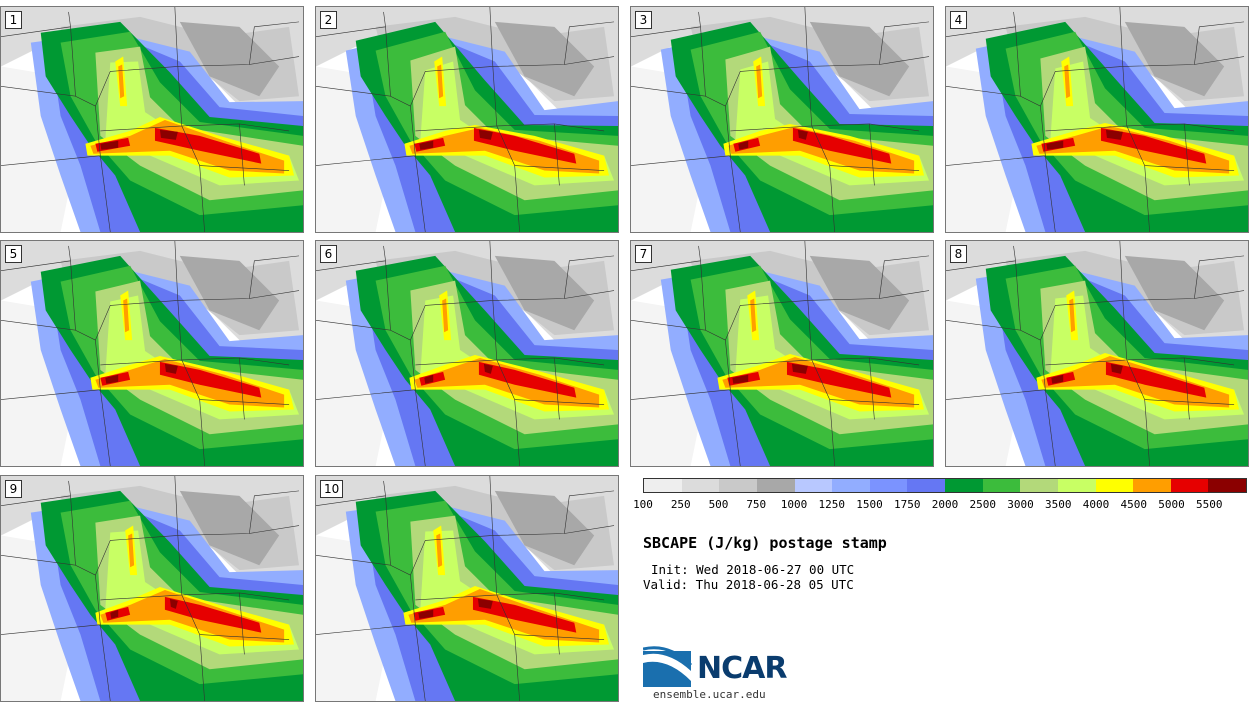 Image resolution: width=1260 pixels, height=703 pixels. Describe the element at coordinates (1058, 504) in the screenshot. I see `colorbar-tick-label: 3500` at that location.